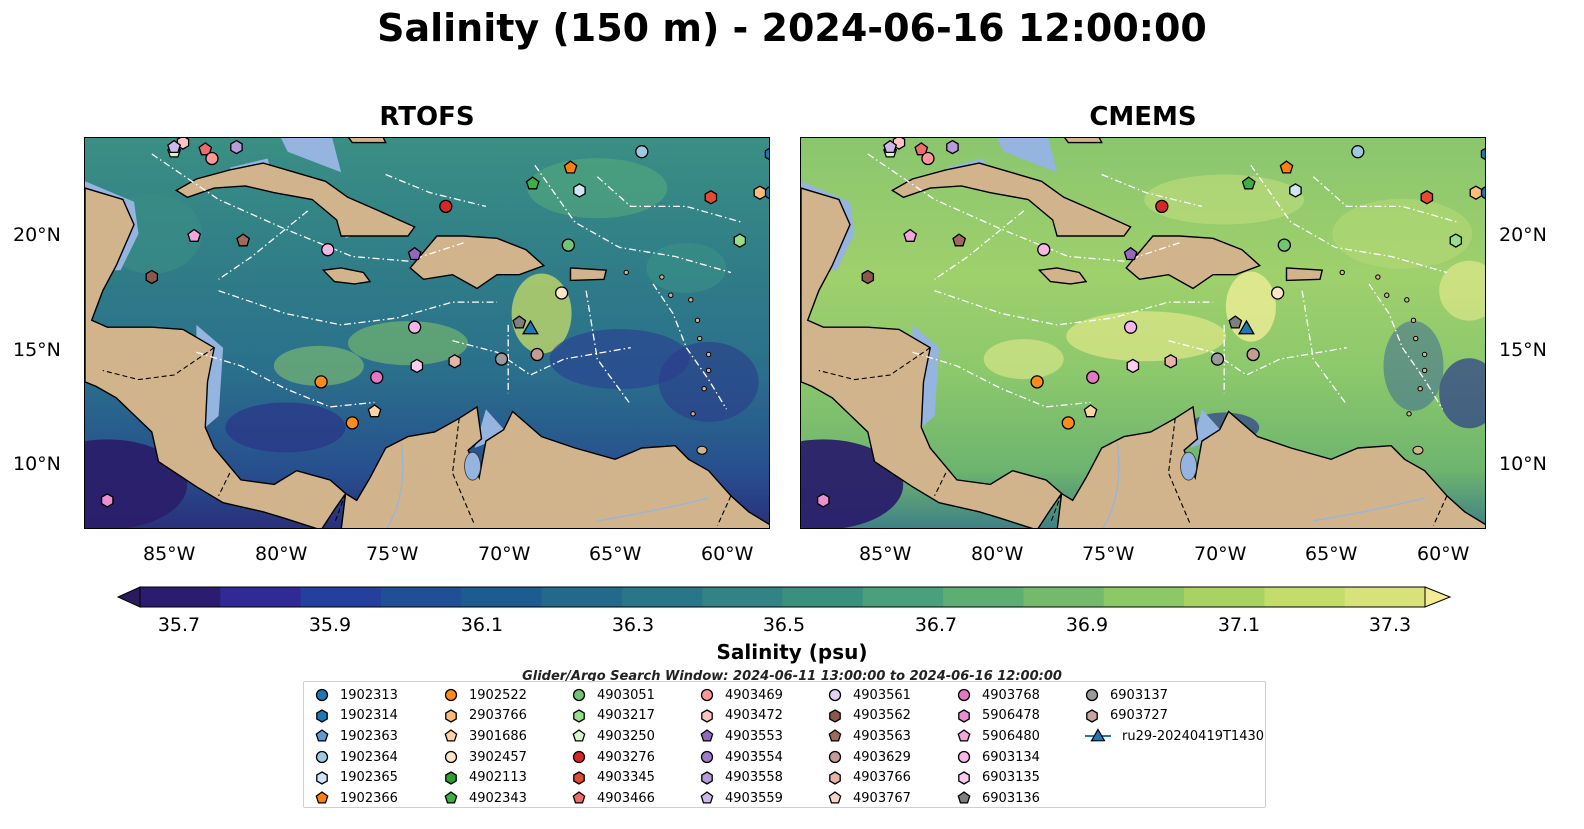  I want to click on lon-tick-label: 65°W, so click(1331, 554).